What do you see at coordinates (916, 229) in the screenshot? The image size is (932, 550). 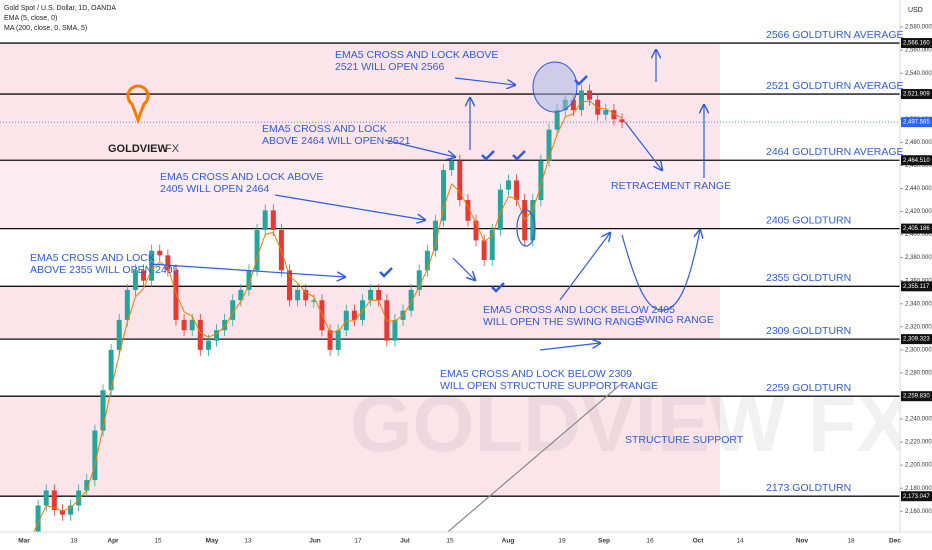 I see `price-tag-label: 2,405.186` at bounding box center [916, 229].